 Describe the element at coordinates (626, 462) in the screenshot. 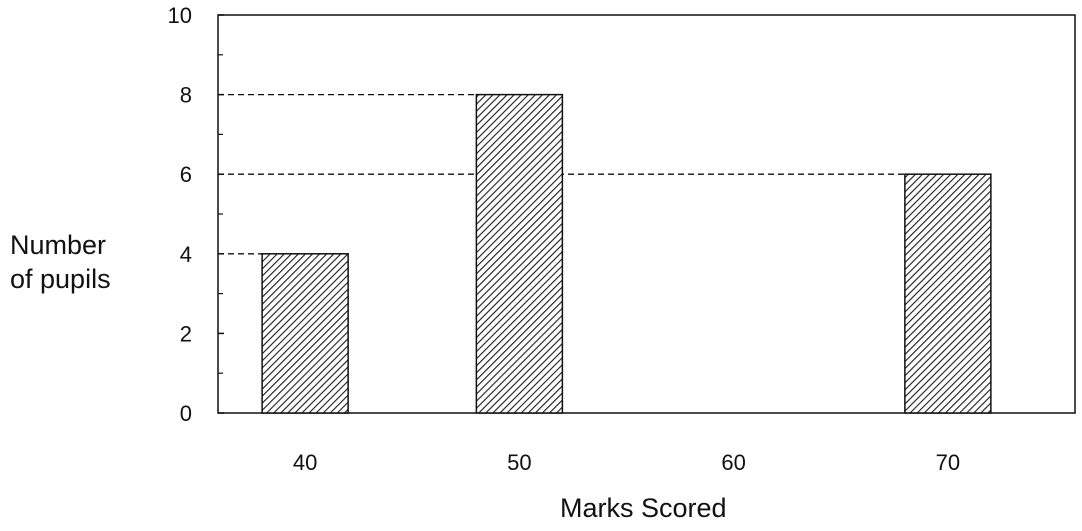

I see `x-axis-ticks: 40 50 60 70` at that location.